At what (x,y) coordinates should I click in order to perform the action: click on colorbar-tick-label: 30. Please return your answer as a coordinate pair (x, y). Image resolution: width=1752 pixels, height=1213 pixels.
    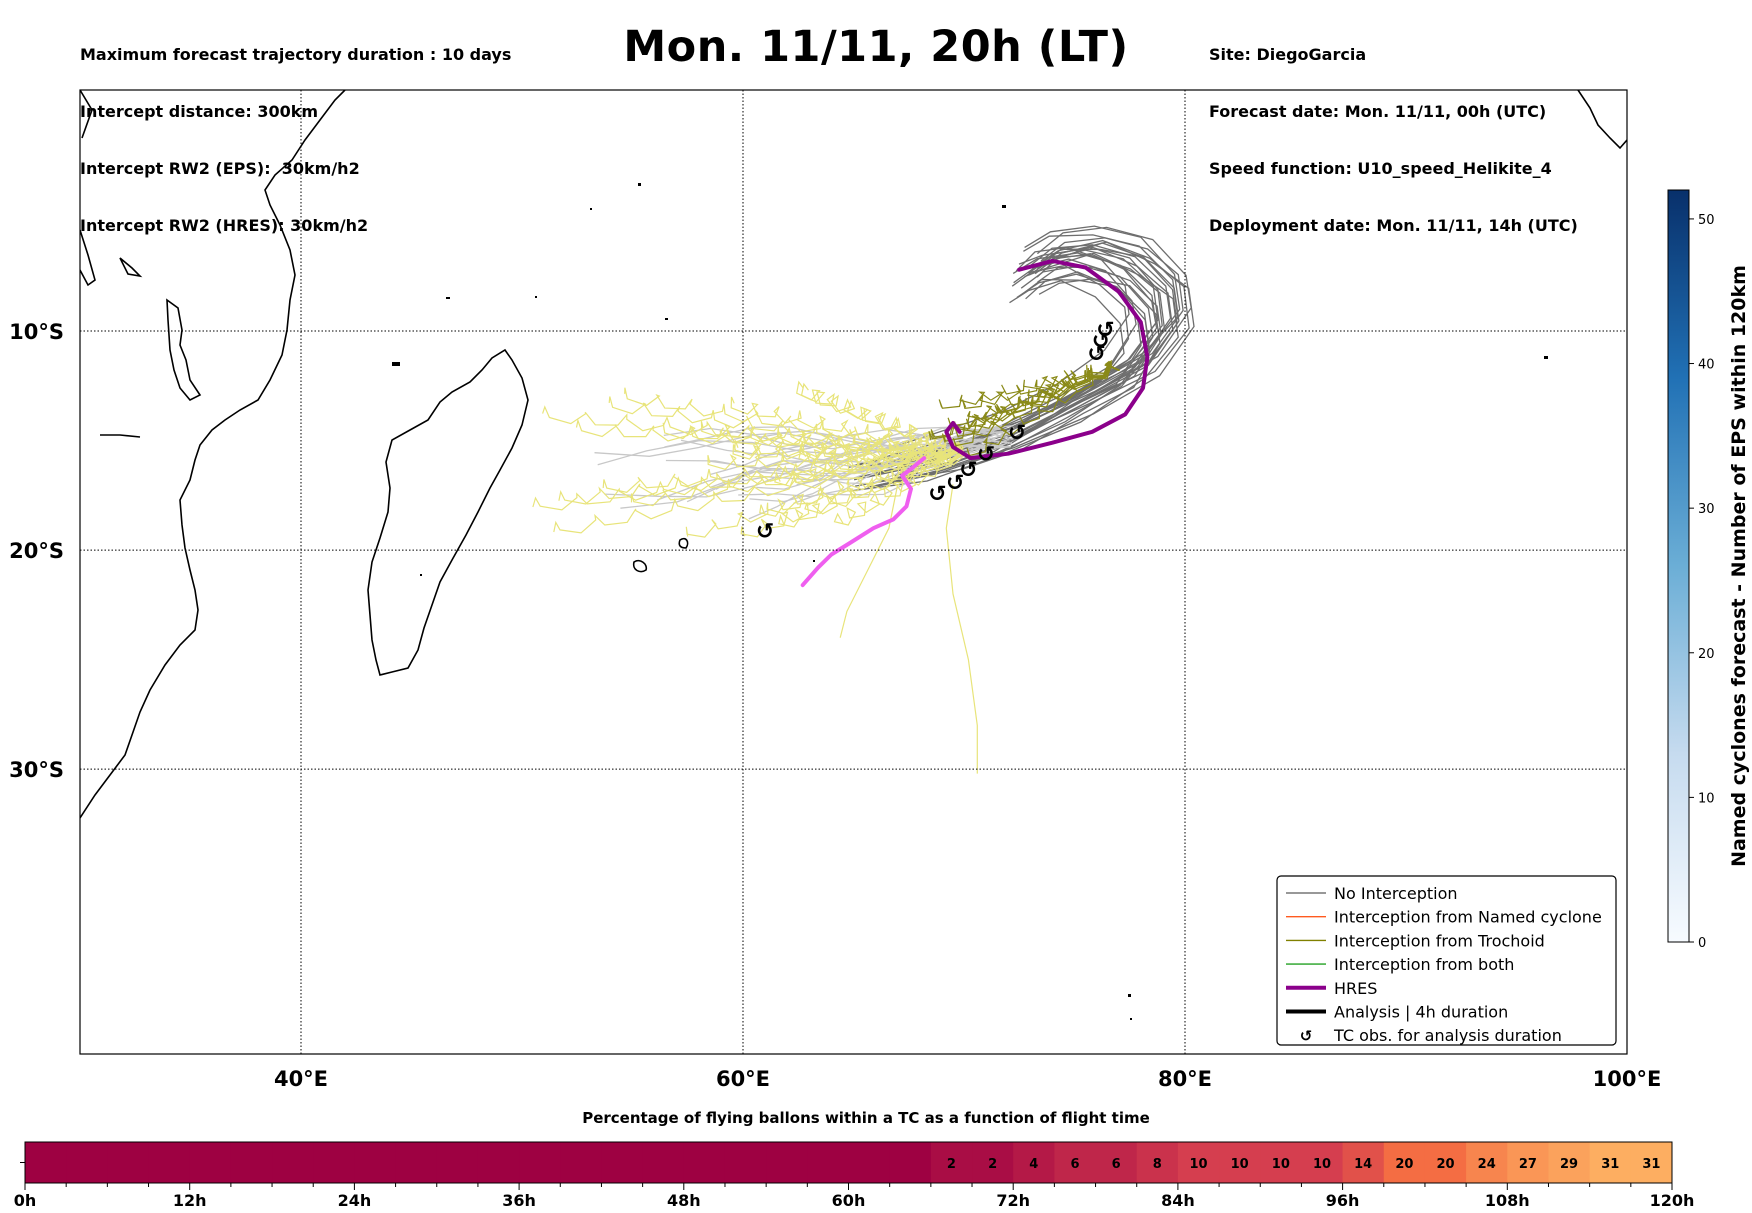
    Looking at the image, I should click on (1706, 509).